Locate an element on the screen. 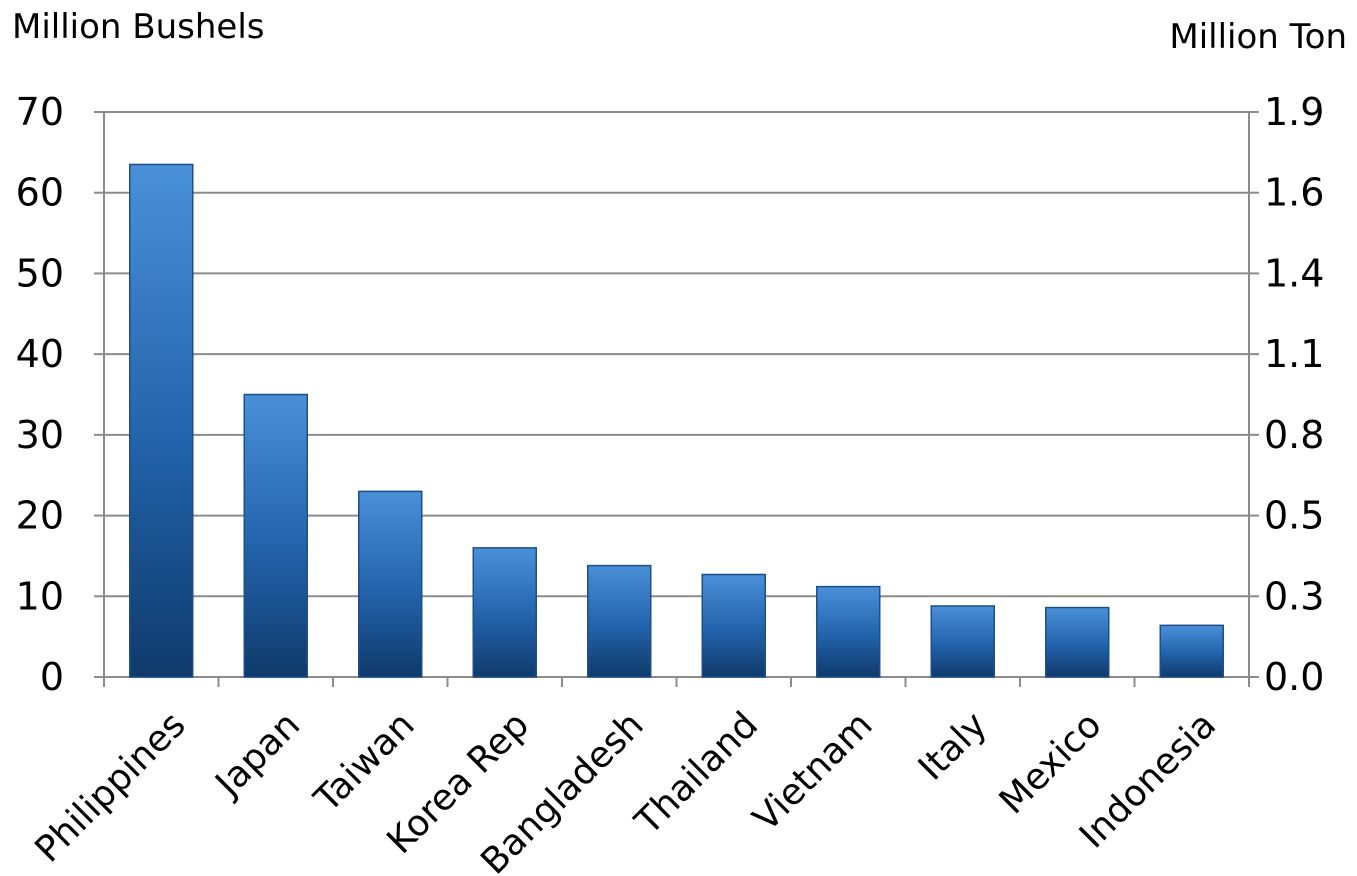 The image size is (1357, 876). left-tick-label: 40 is located at coordinates (40, 354).